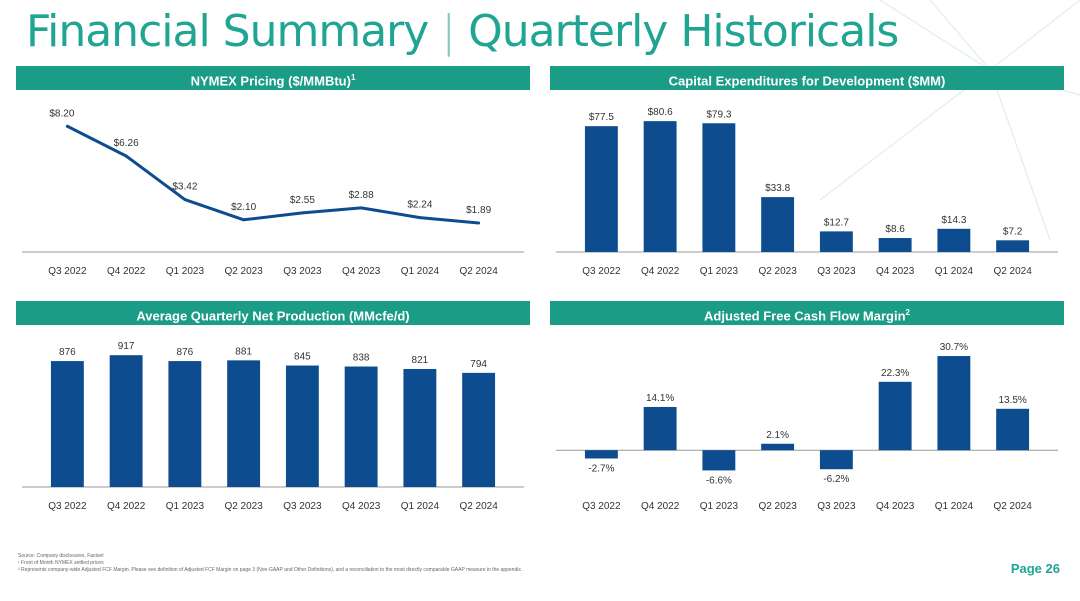  Describe the element at coordinates (227, 31) in the screenshot. I see `page-title-main: Financial Summary` at that location.